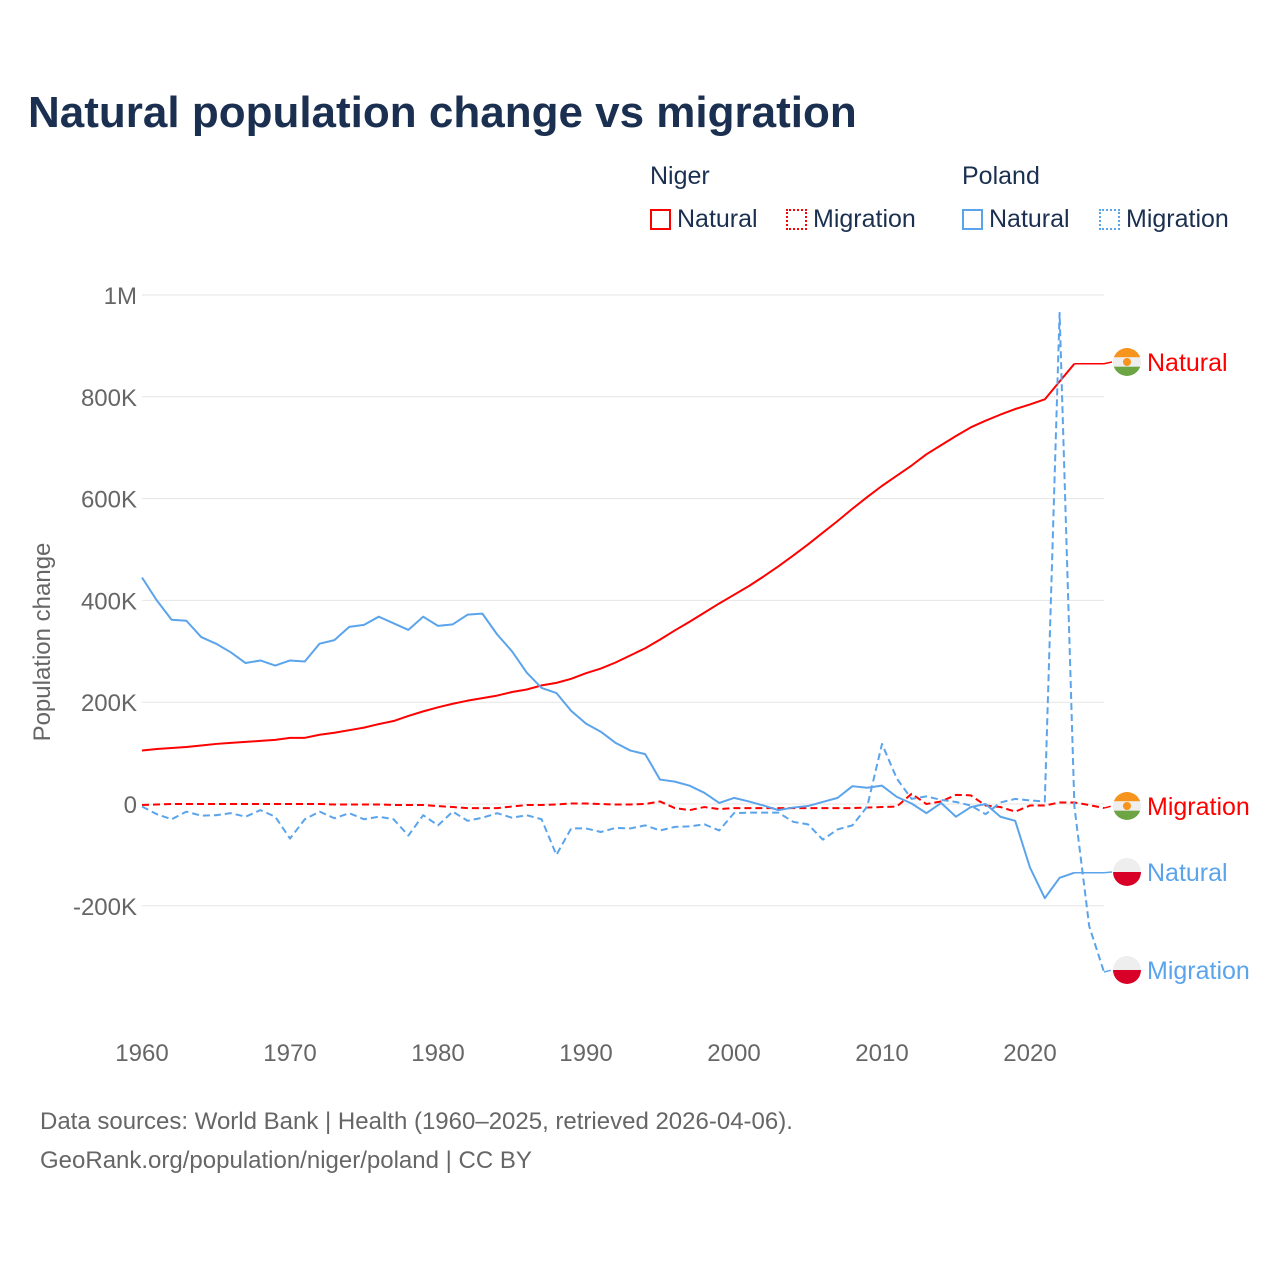 The image size is (1280, 1280). I want to click on y-tick-label: 800K, so click(109, 398).